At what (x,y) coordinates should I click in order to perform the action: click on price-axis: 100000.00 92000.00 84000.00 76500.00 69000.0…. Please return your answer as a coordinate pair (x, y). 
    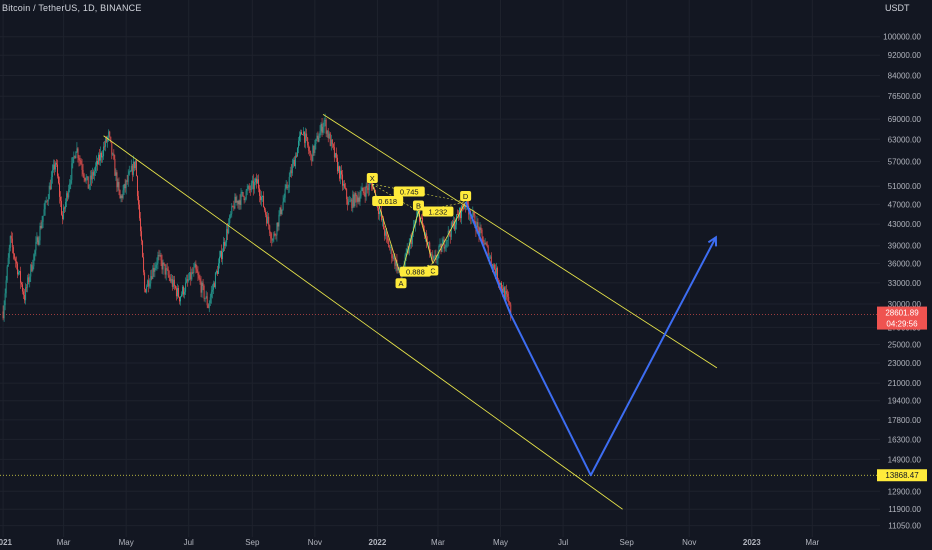
    Looking at the image, I should click on (904, 275).